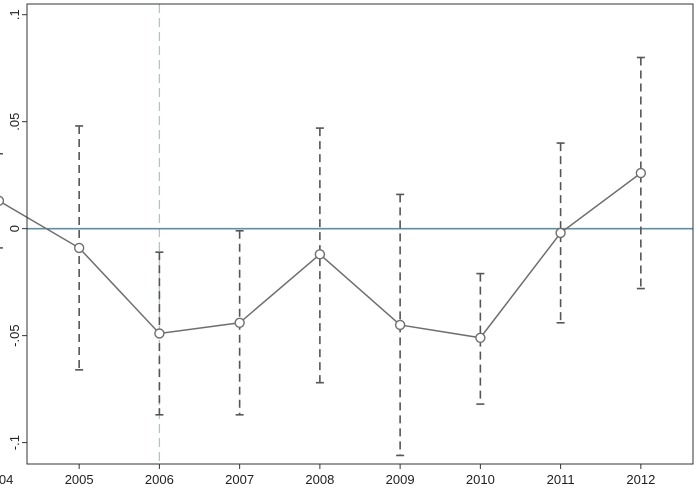 The image size is (699, 494). What do you see at coordinates (159, 479) in the screenshot?
I see `x-tick-label: 2006` at bounding box center [159, 479].